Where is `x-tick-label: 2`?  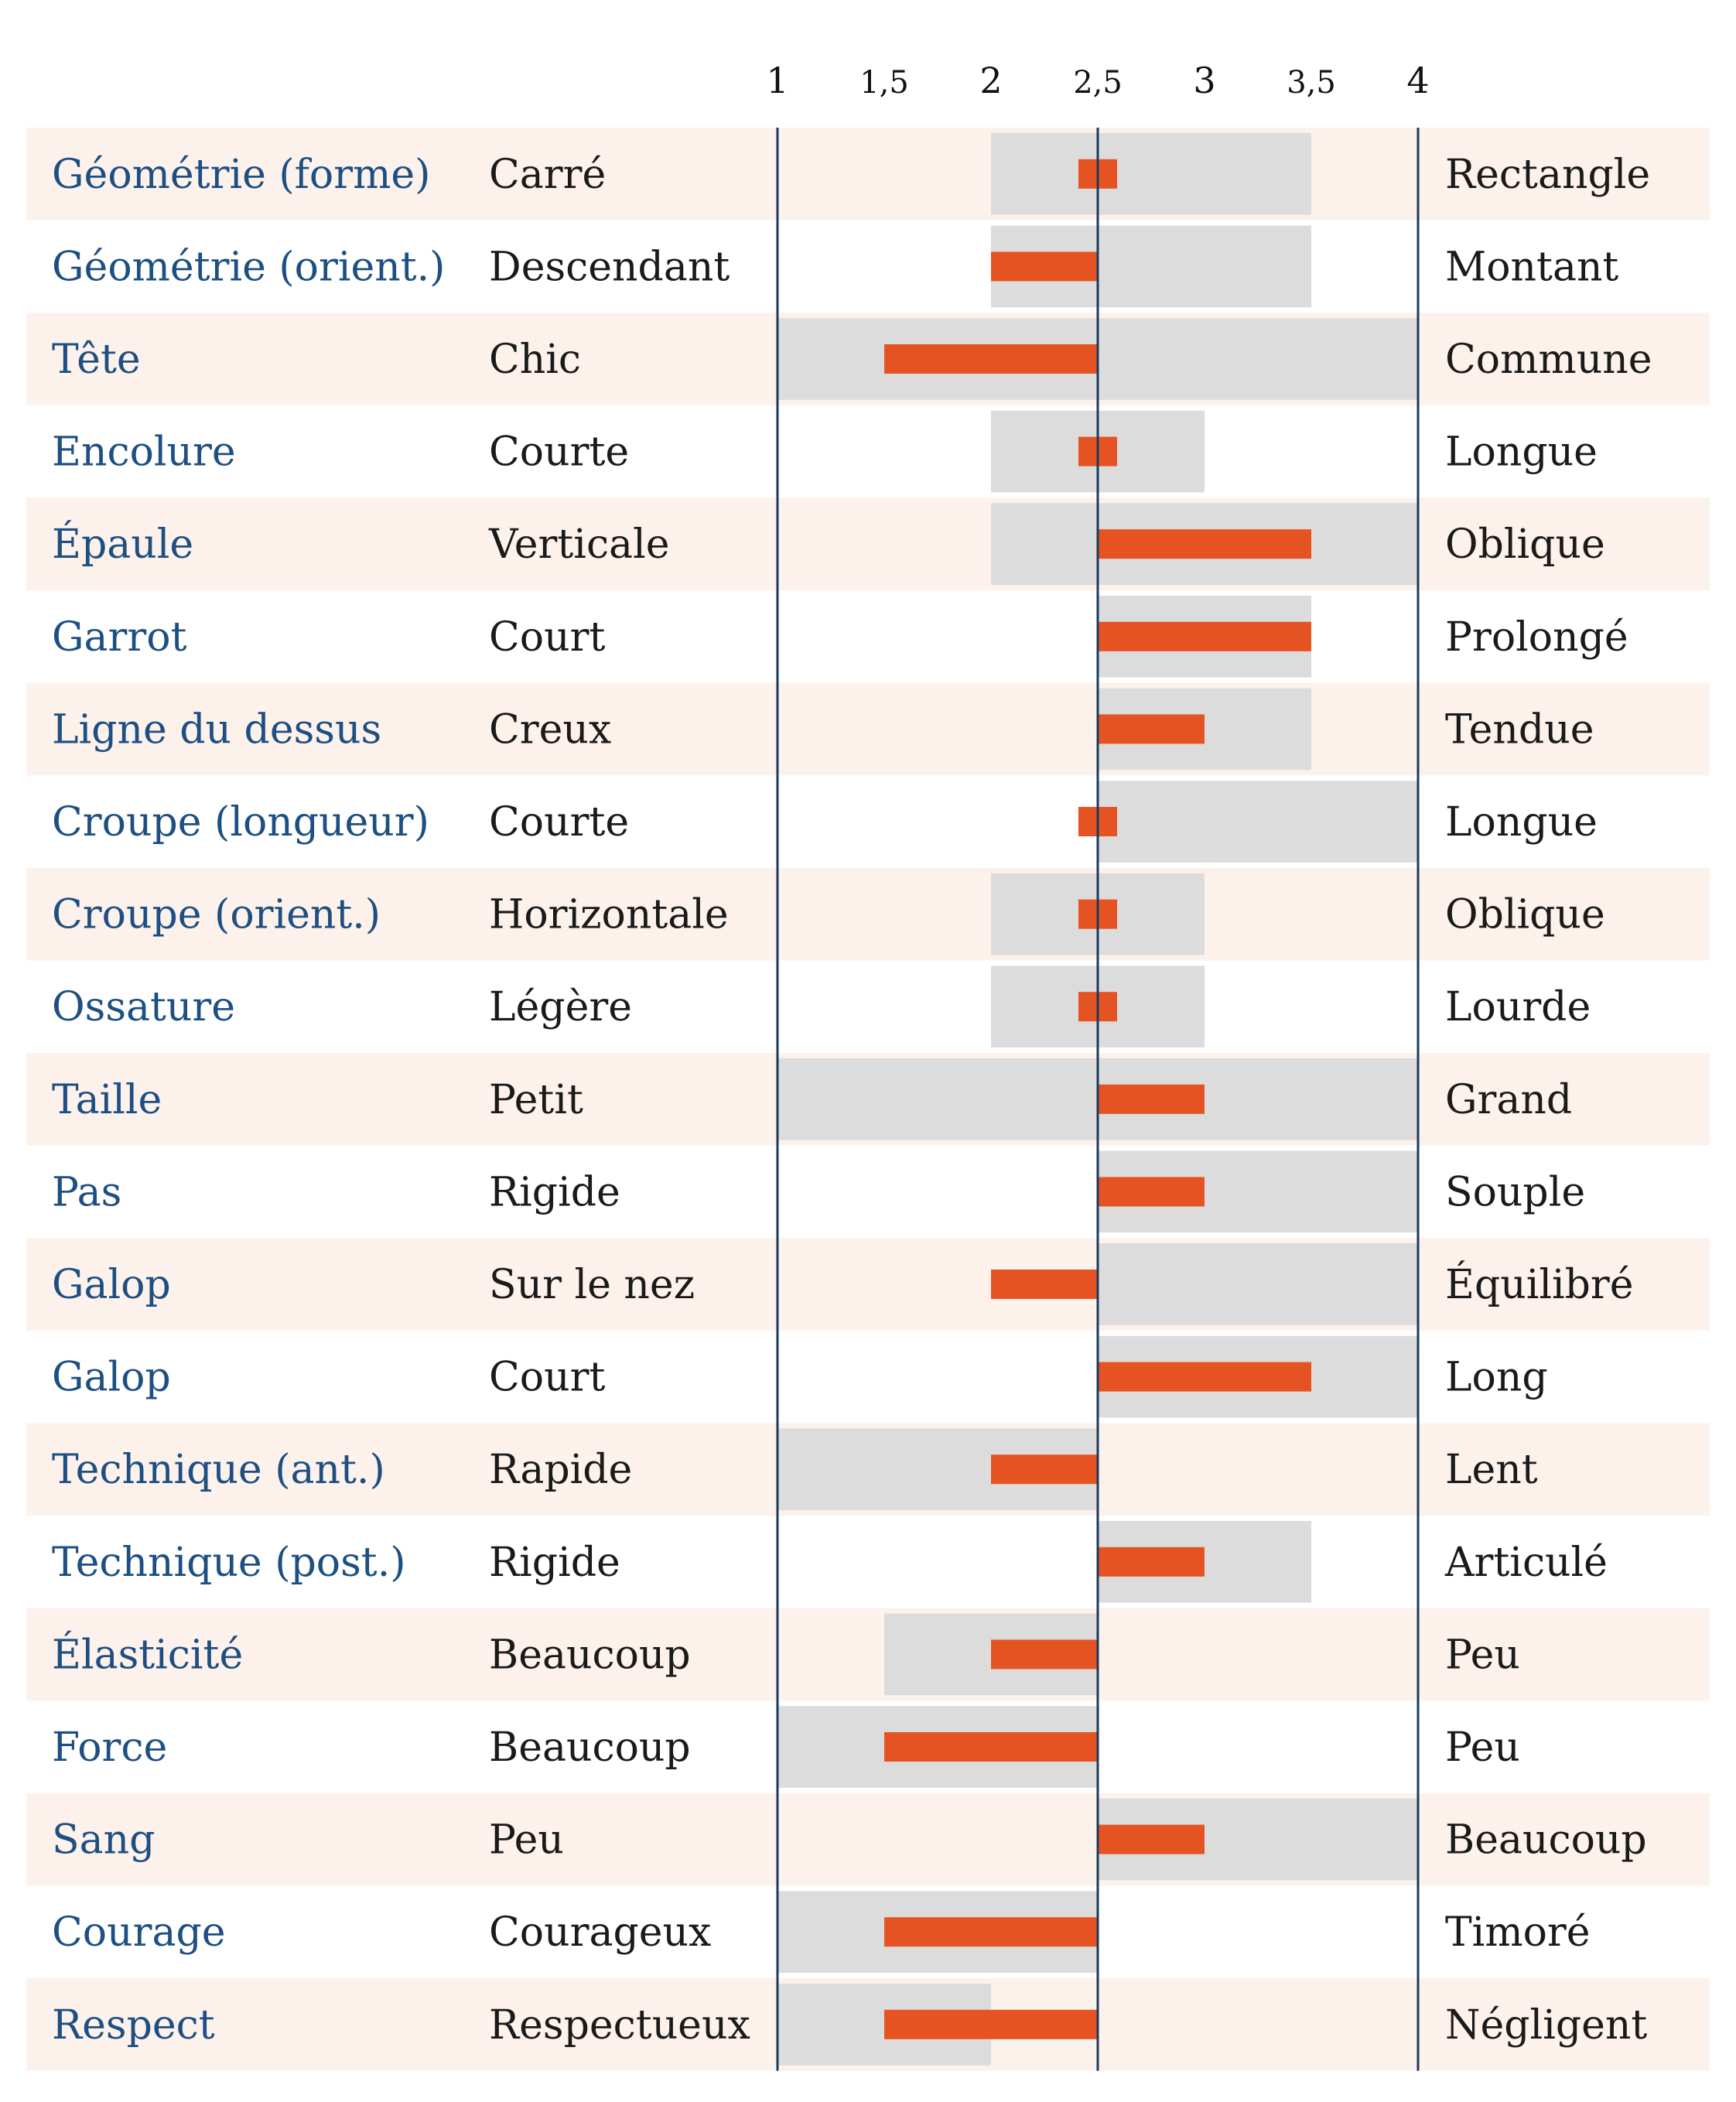 x-tick-label: 2 is located at coordinates (990, 80).